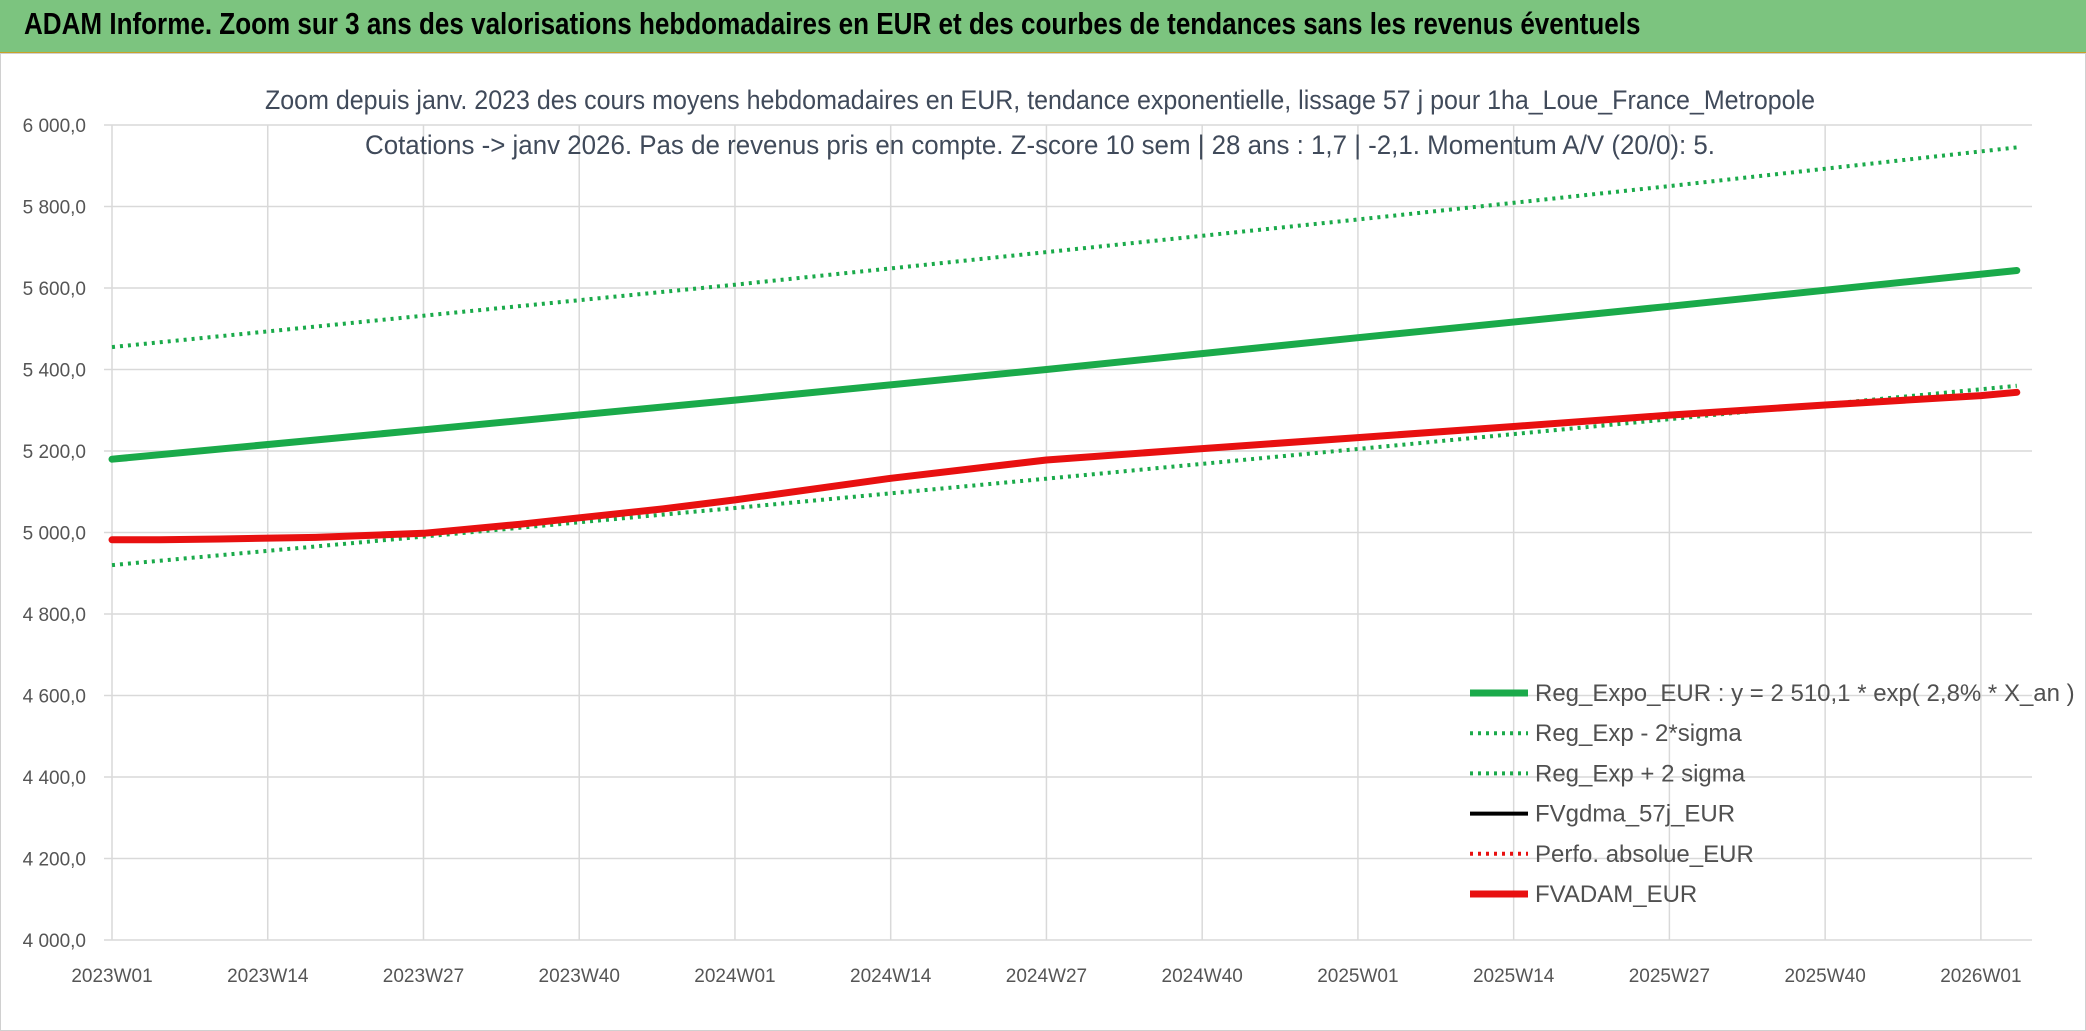 The image size is (2086, 1031). What do you see at coordinates (1640, 773) in the screenshot?
I see `legend-label: Reg_Exp + 2 sigma` at bounding box center [1640, 773].